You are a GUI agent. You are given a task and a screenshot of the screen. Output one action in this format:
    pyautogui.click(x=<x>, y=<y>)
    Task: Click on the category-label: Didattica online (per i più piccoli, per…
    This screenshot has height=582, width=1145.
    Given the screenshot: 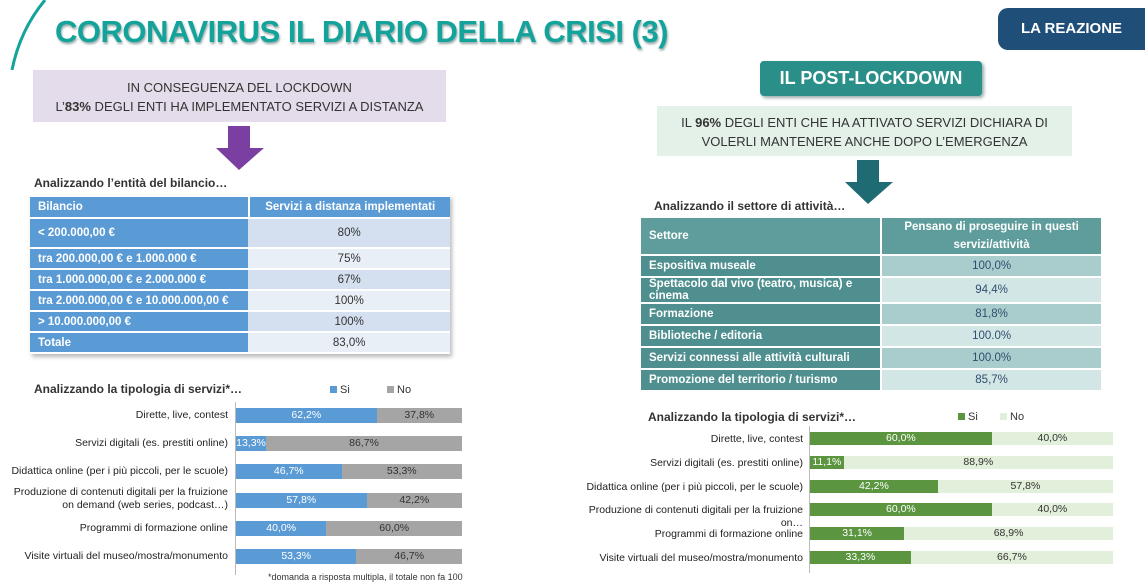 What is the action you would take?
    pyautogui.click(x=119, y=471)
    